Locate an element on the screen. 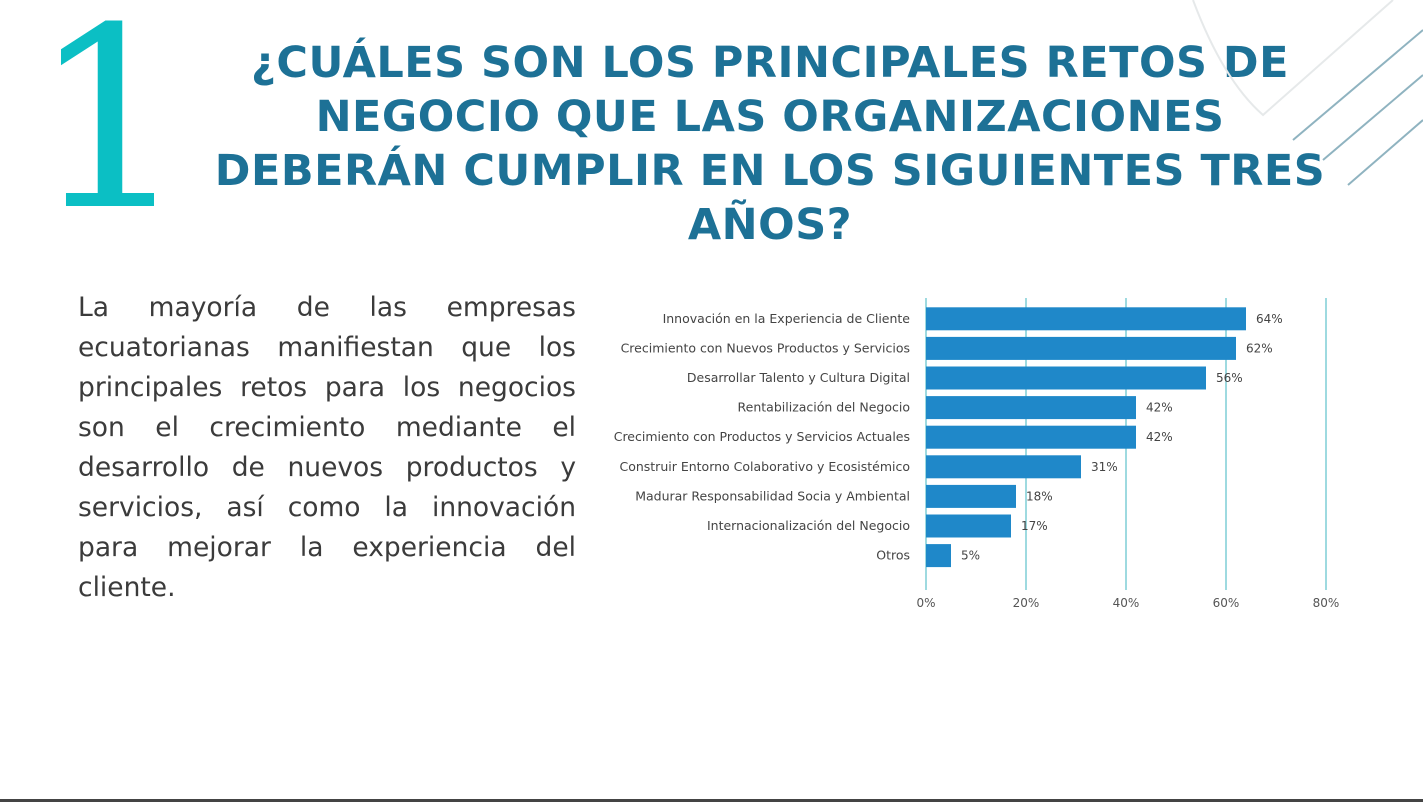 This screenshot has height=802, width=1423. category-label: Otros is located at coordinates (893, 555).